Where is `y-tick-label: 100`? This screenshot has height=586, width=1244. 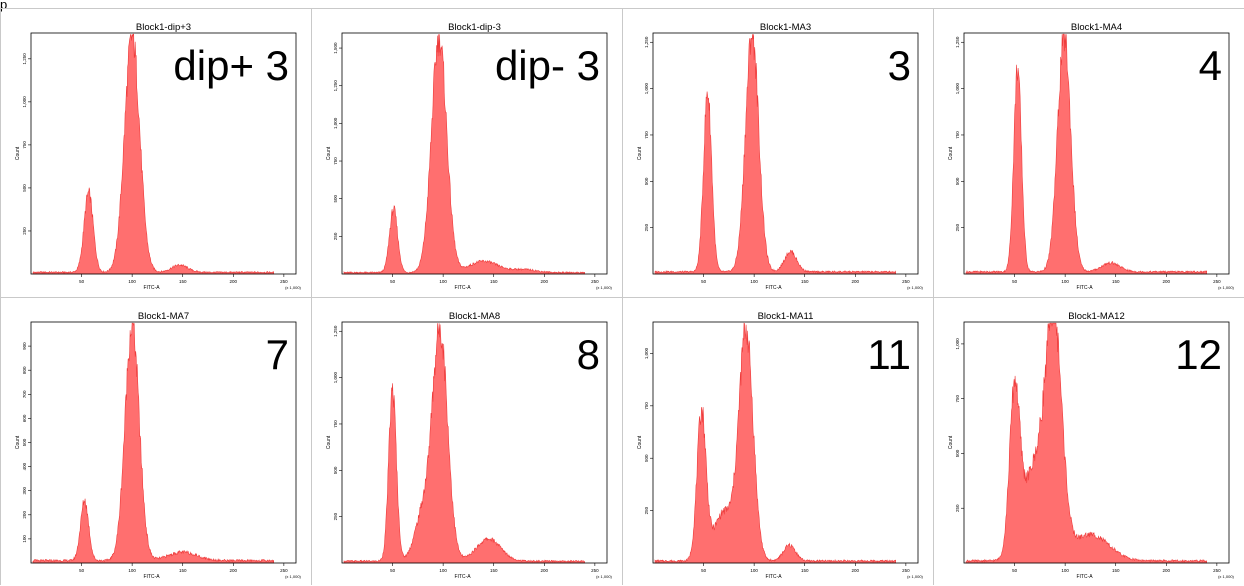 y-tick-label: 100 is located at coordinates (24, 539).